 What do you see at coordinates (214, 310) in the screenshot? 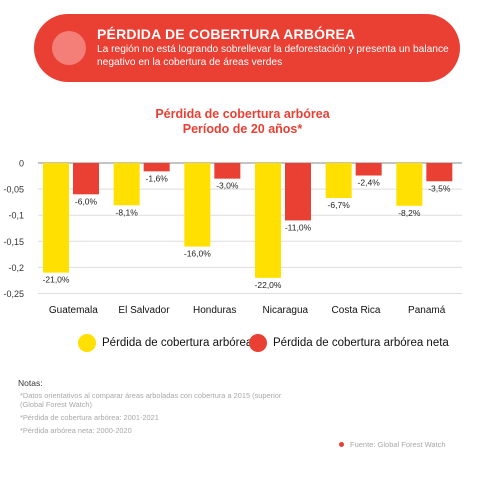
I see `x-tick-label: Honduras` at bounding box center [214, 310].